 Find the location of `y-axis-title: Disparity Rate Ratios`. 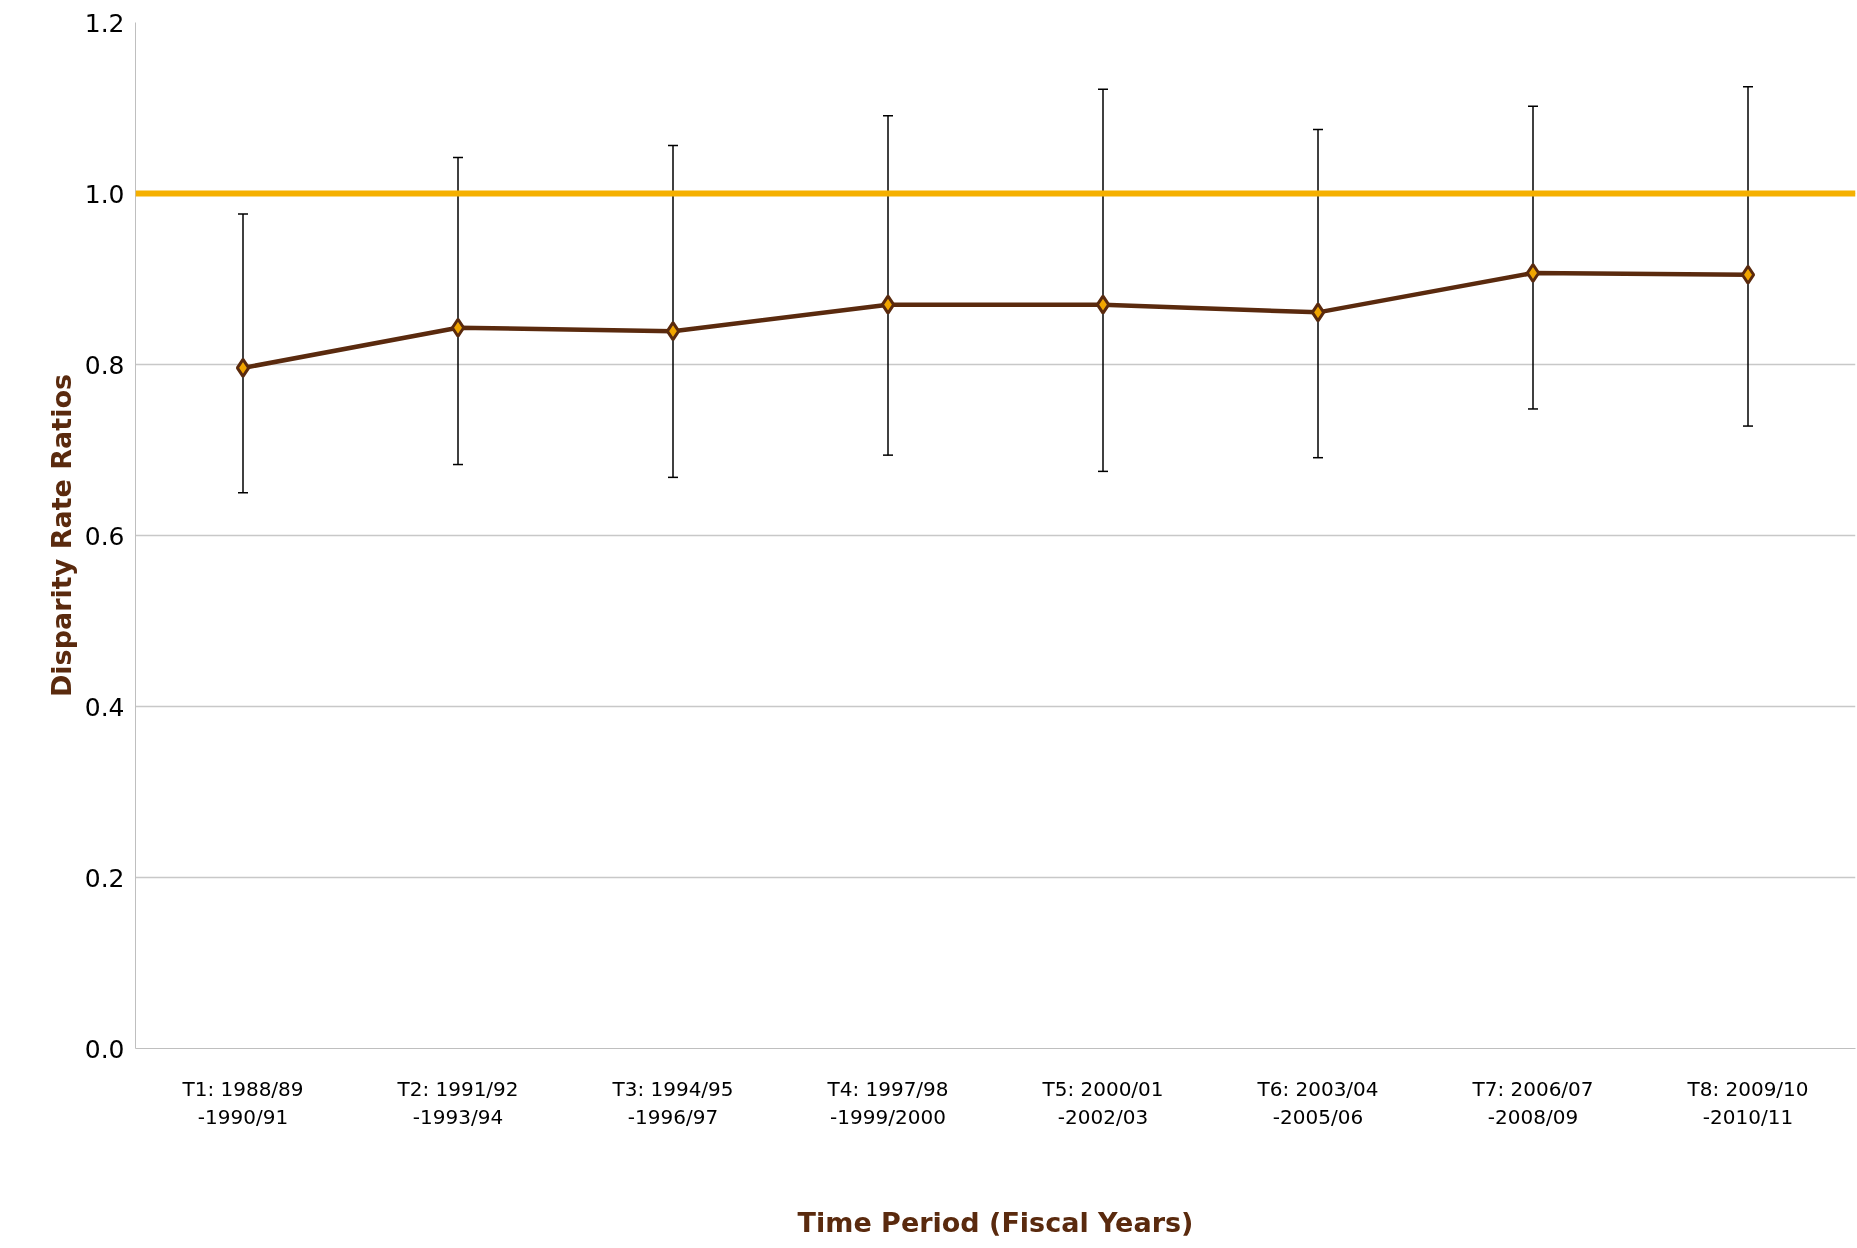

y-axis-title: Disparity Rate Ratios is located at coordinates (61, 535).